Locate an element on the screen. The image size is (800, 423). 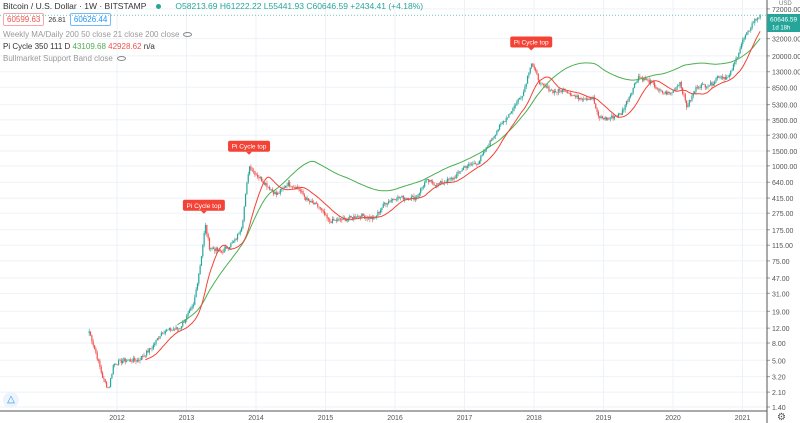
x-tick-label: 2016 is located at coordinates (395, 418).